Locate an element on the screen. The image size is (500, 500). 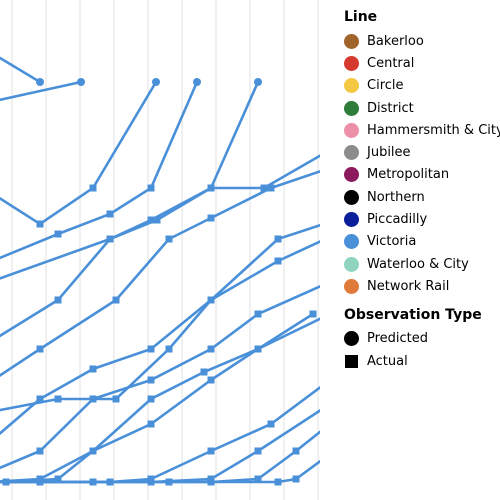
legend-title-observation: Observation Type is located at coordinates (413, 314).